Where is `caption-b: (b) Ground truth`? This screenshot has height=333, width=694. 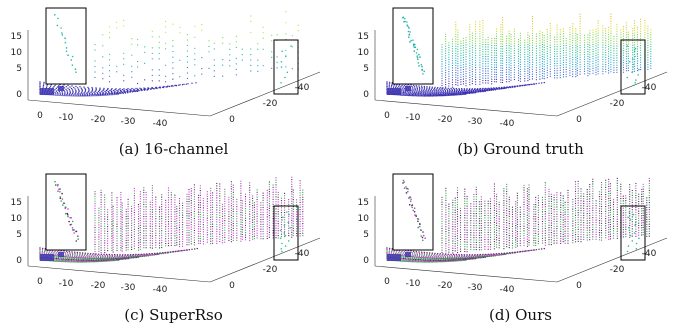 caption-b: (b) Ground truth is located at coordinates (520, 149).